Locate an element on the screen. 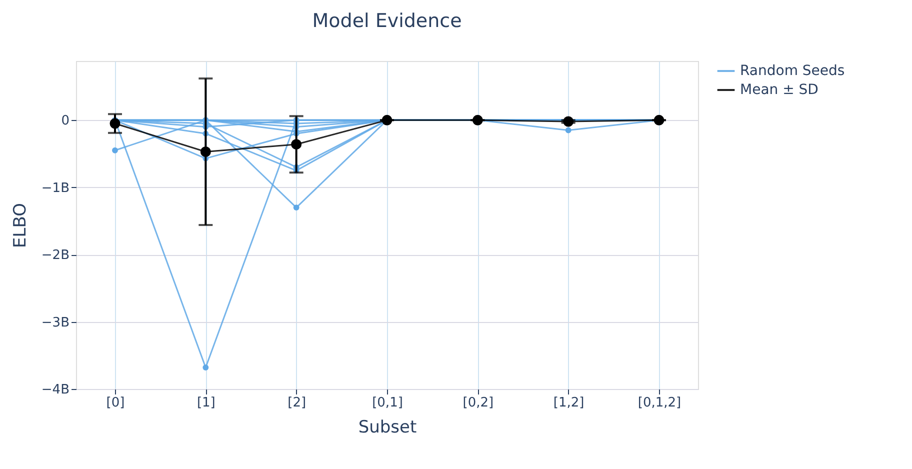  chart-title: Model Evidence is located at coordinates (387, 21).